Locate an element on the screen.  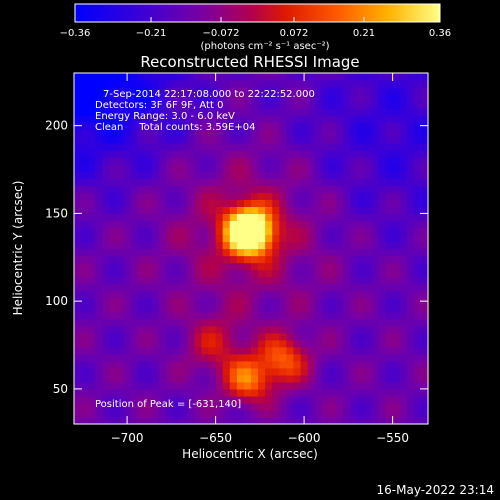
colorbar-tick-label: 0.36 is located at coordinates (440, 33).